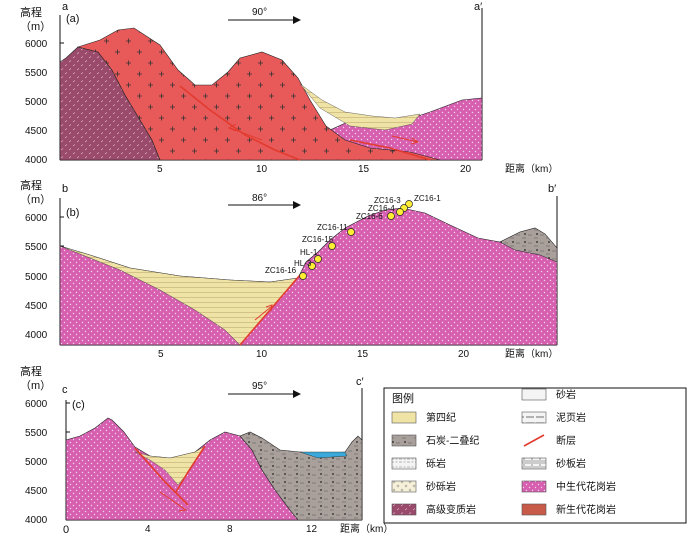 This screenshot has width=700, height=540. I want to click on b-ytick: 6000, so click(36, 218).